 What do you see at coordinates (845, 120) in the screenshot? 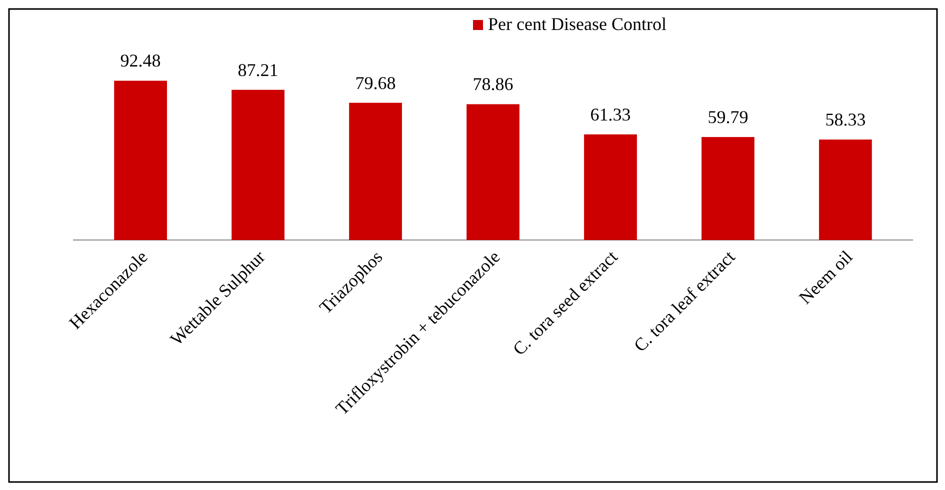
I see `data-label: 58.33` at bounding box center [845, 120].